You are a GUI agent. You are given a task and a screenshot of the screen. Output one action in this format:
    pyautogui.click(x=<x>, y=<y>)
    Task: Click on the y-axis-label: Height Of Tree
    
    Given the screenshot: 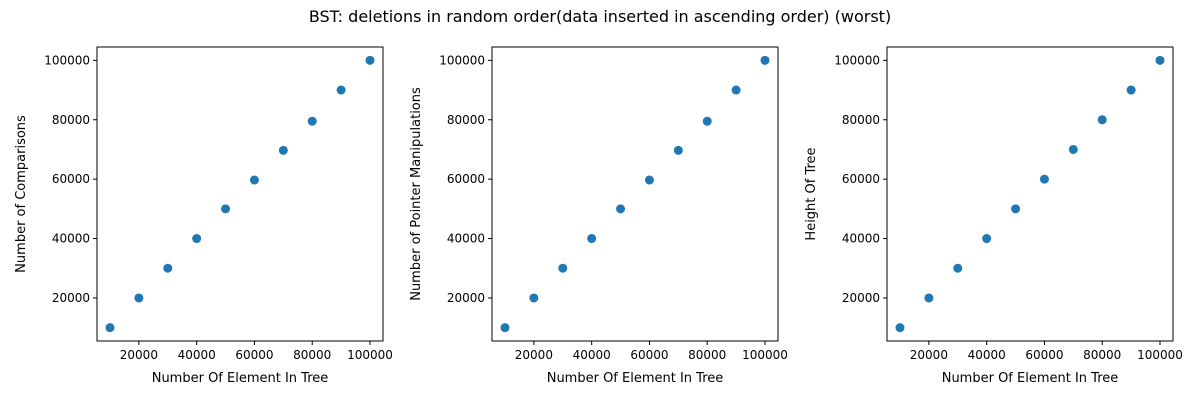 What is the action you would take?
    pyautogui.click(x=811, y=193)
    